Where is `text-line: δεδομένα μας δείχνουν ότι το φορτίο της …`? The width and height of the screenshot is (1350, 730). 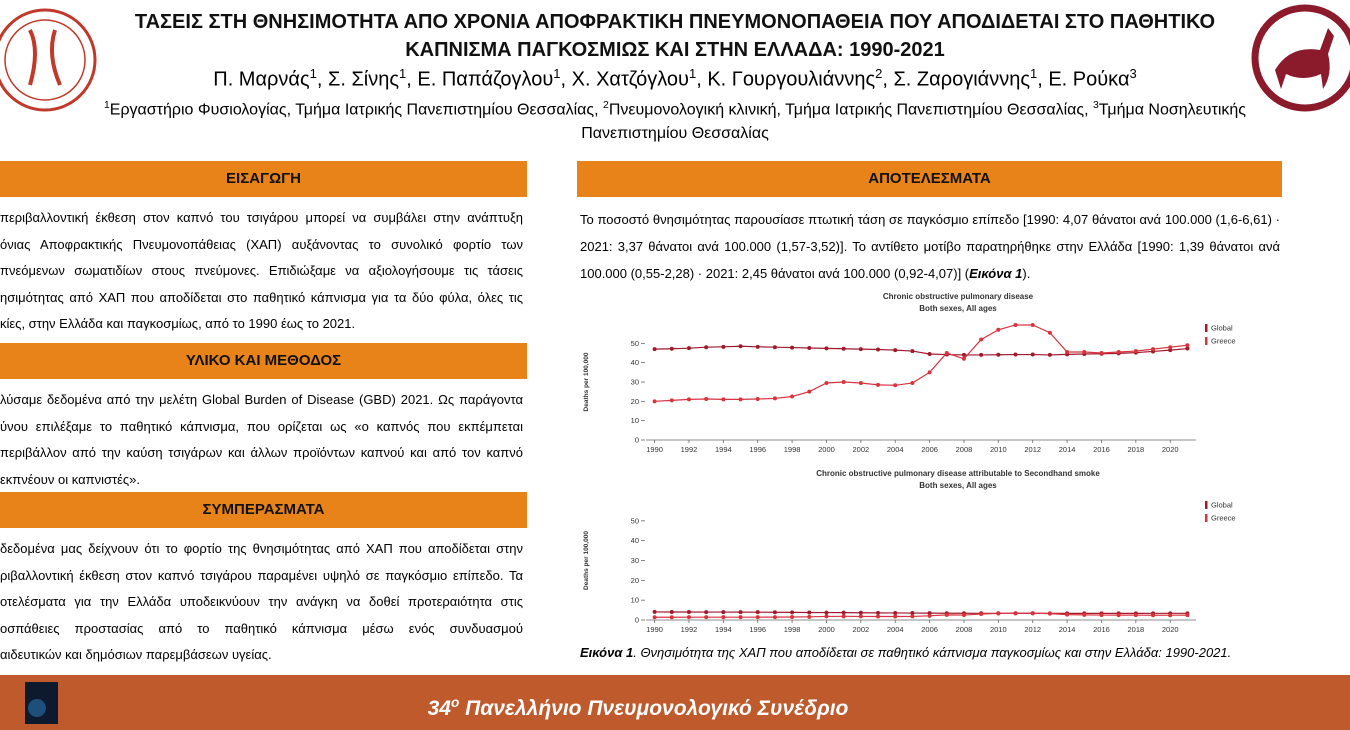
text-line: δεδομένα μας δείχνουν ότι το φορτίο της … is located at coordinates (261, 548).